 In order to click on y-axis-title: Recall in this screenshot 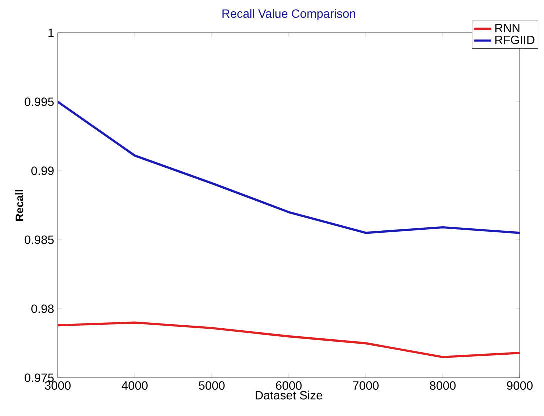, I will do `click(20, 205)`.